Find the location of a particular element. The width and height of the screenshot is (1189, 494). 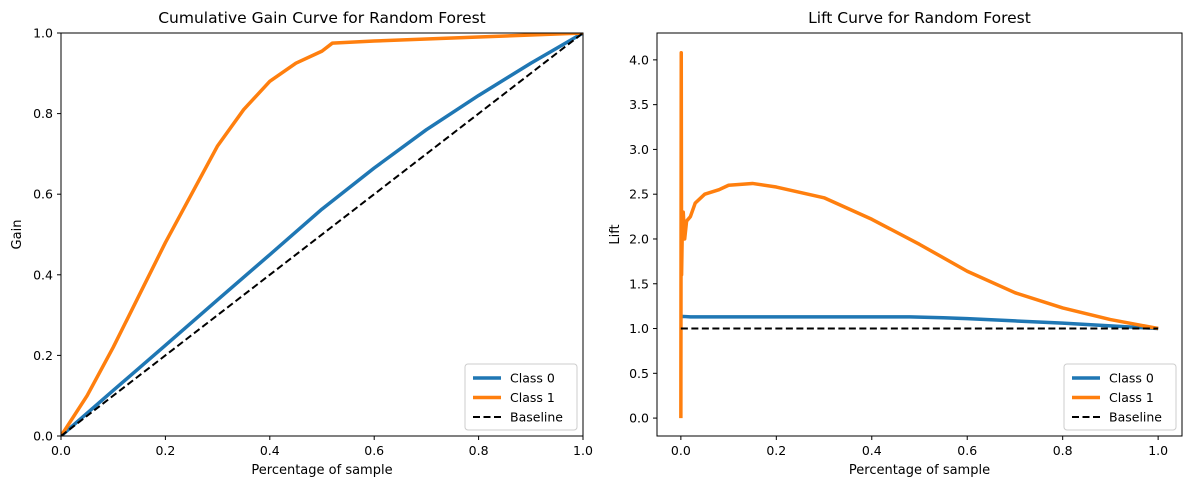

y-tick-label: 0.8 is located at coordinates (43, 113).